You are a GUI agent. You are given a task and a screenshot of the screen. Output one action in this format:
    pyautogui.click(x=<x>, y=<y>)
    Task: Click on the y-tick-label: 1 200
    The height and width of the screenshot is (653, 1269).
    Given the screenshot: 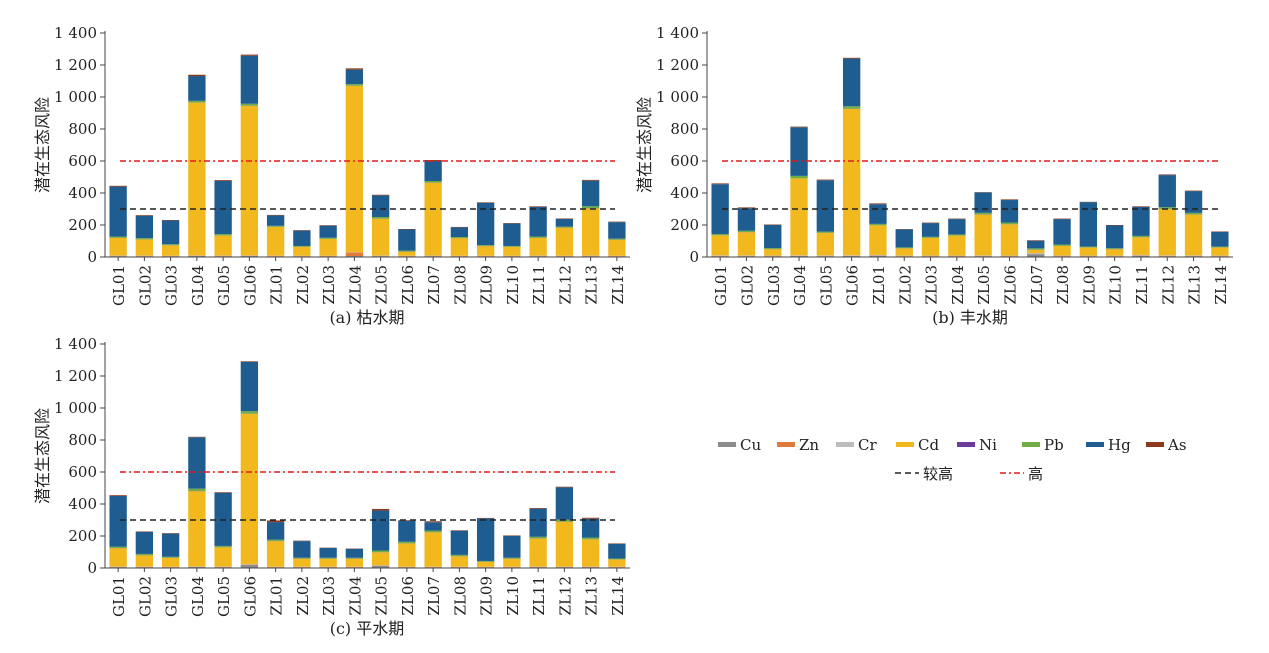 What is the action you would take?
    pyautogui.click(x=677, y=65)
    